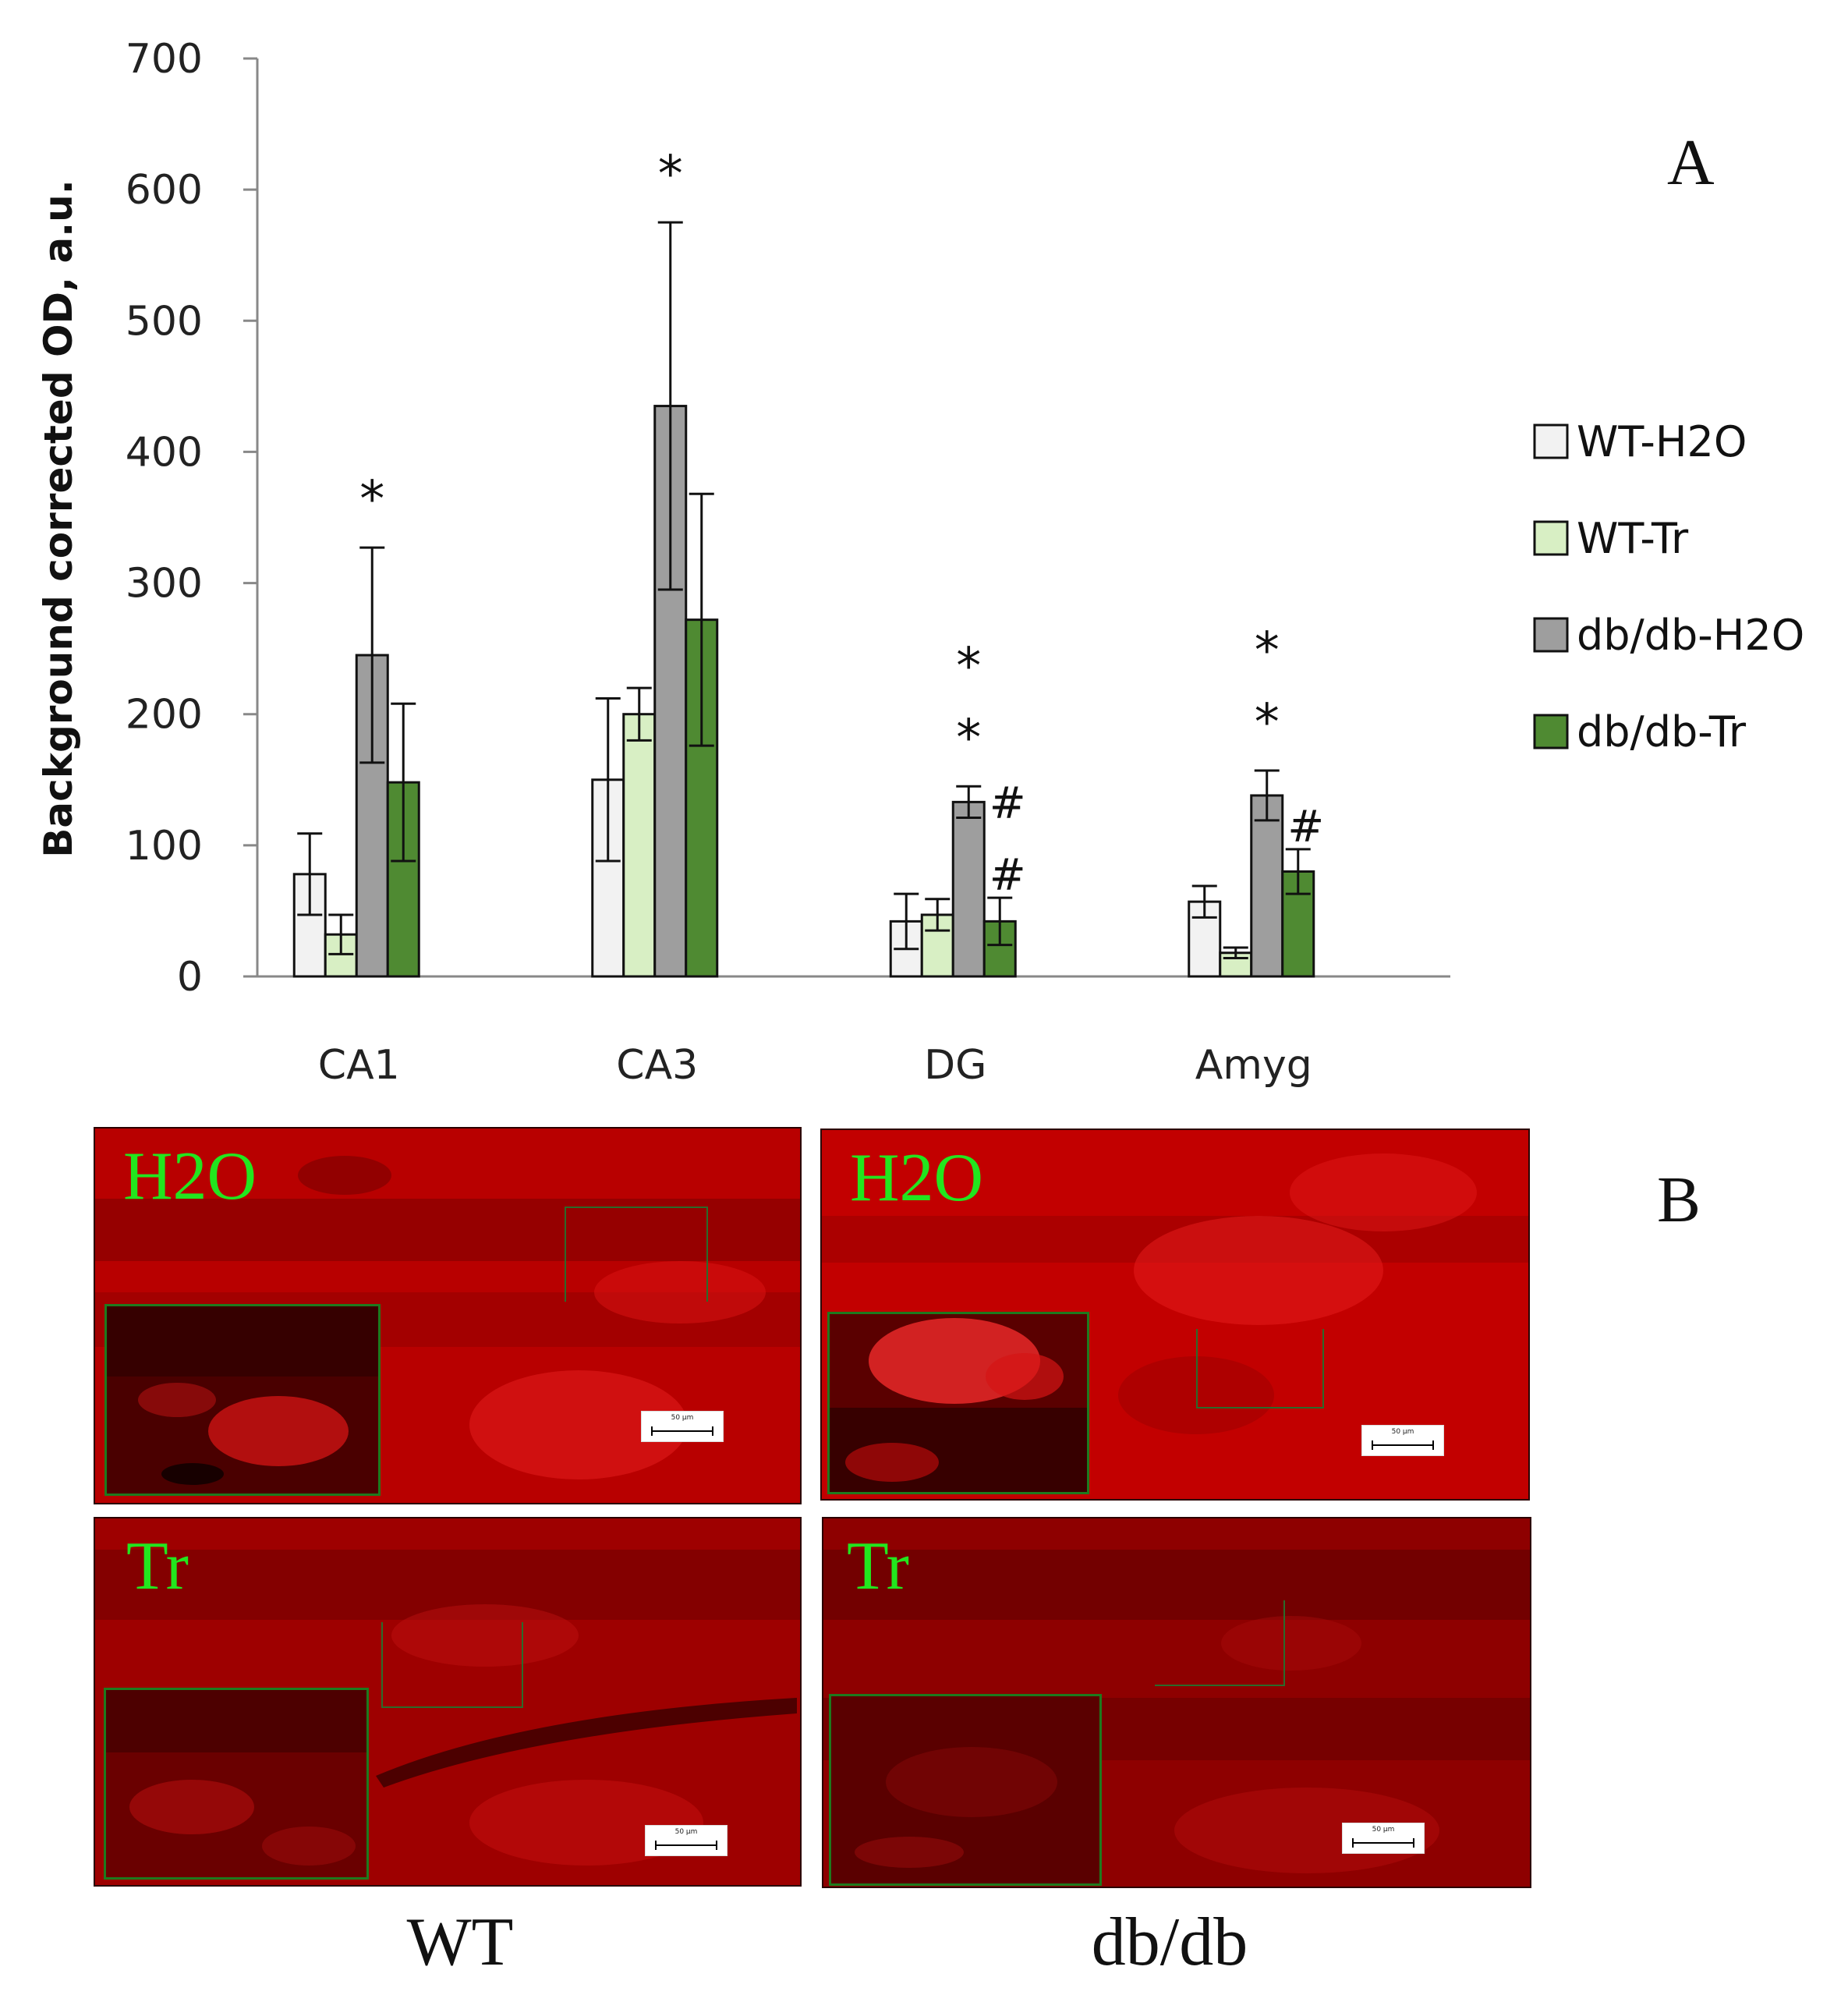 The width and height of the screenshot is (1848, 2002). What do you see at coordinates (164, 321) in the screenshot?
I see `y-tick-label: 500` at bounding box center [164, 321].